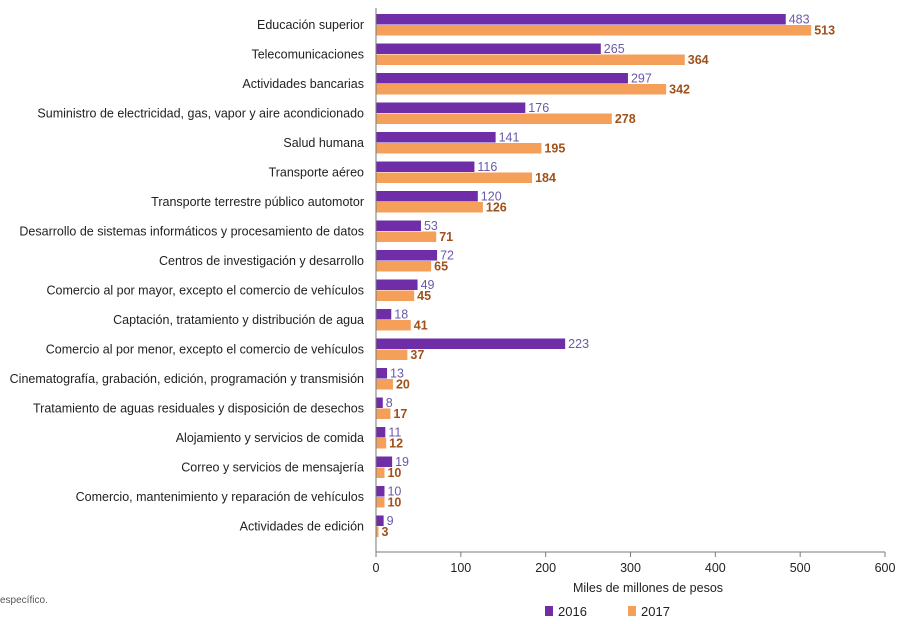 This screenshot has height=624, width=907. I want to click on data-label-2017: 10, so click(394, 473).